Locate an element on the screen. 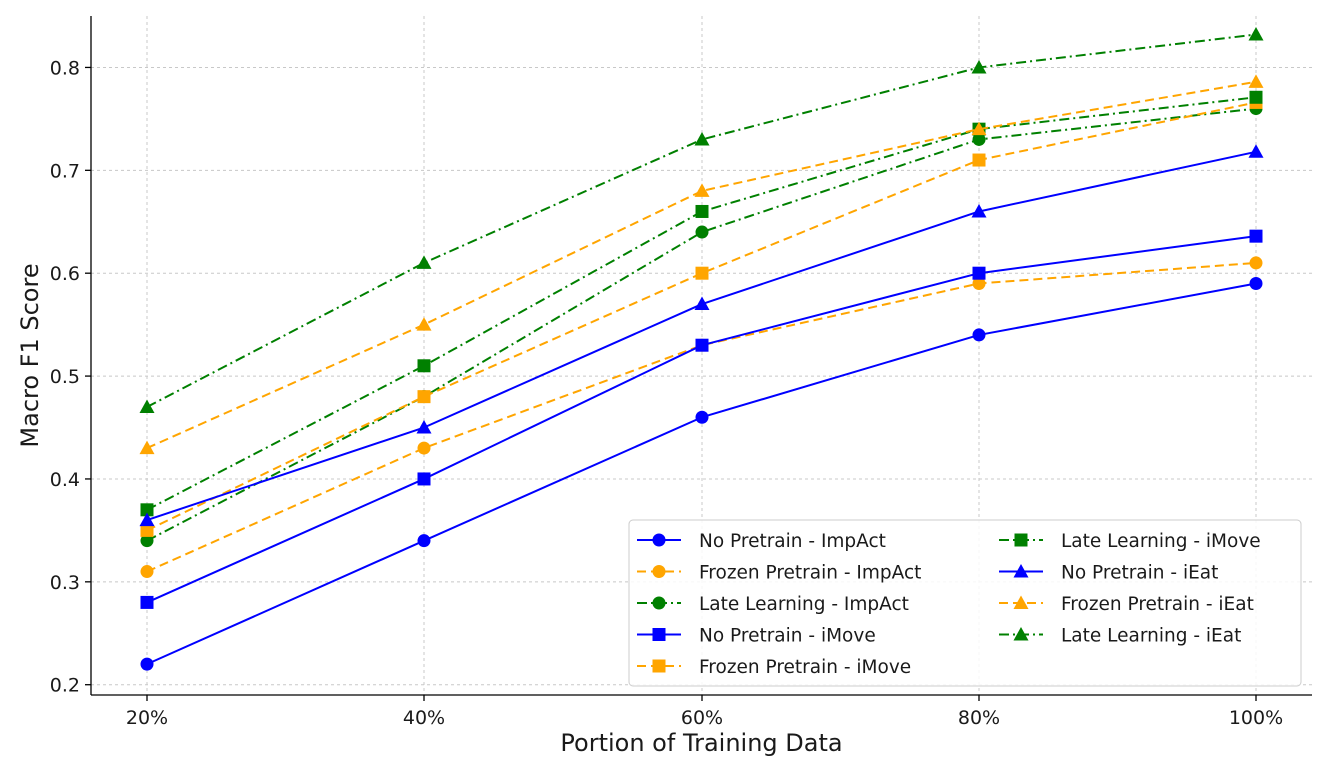 Image resolution: width=1329 pixels, height=775 pixels. y-tick-label: 0.3 is located at coordinates (65, 583).